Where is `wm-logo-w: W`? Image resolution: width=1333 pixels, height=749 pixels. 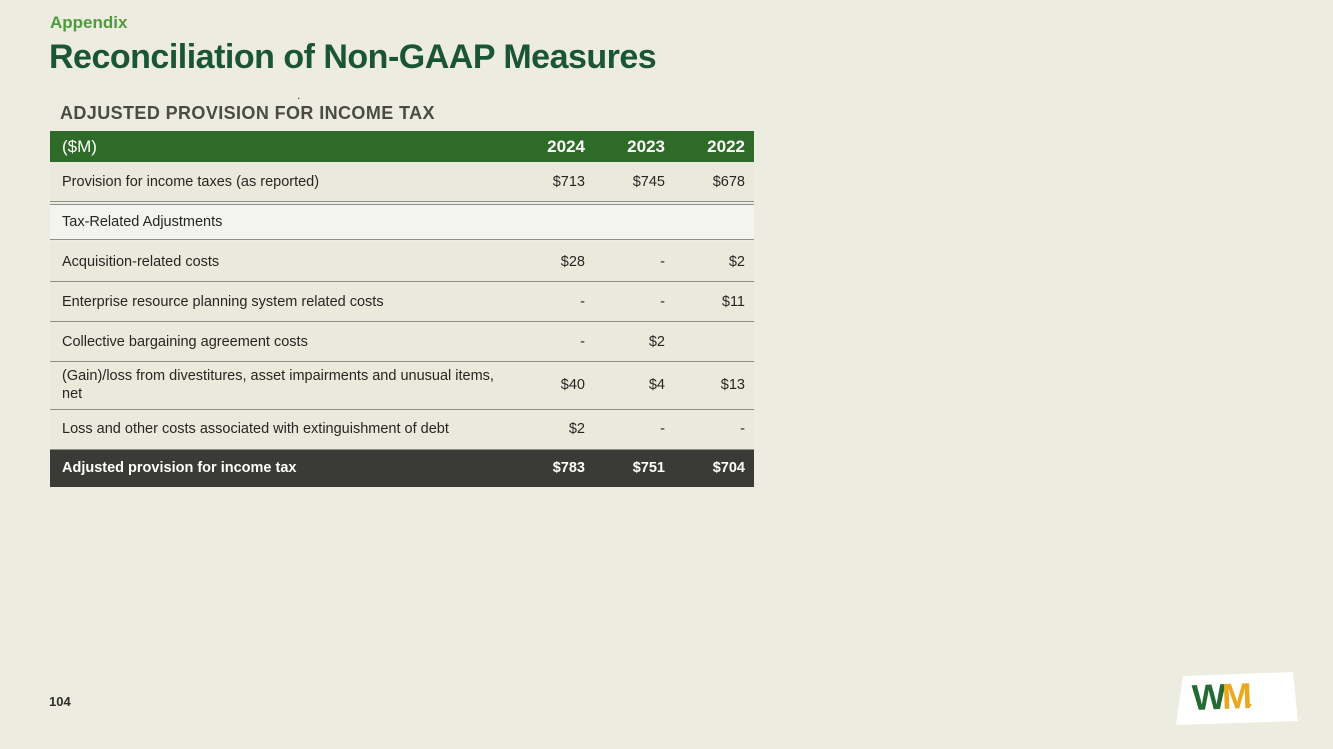
wm-logo-w: W is located at coordinates (1207, 697).